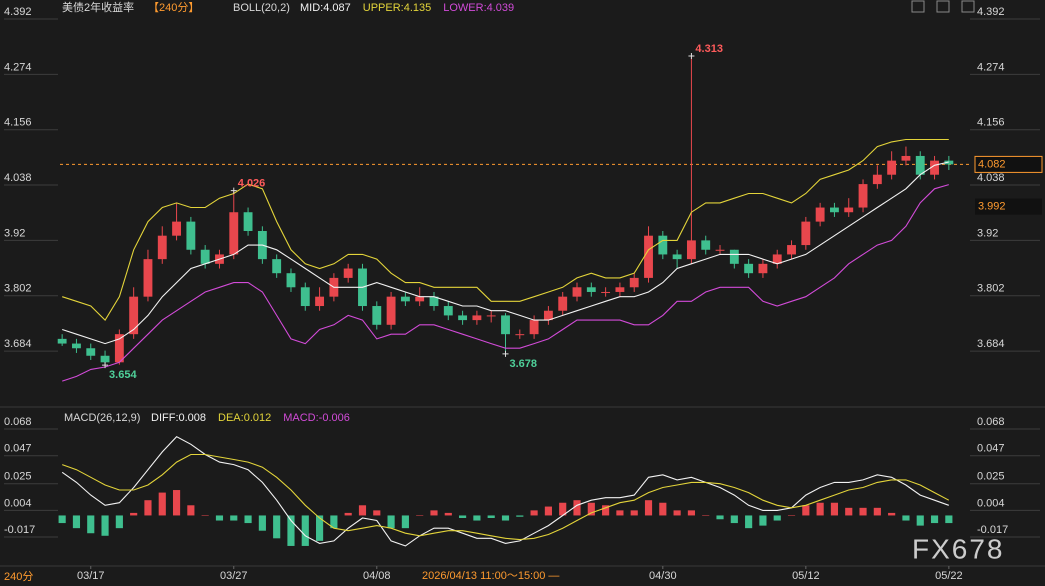 This screenshot has height=586, width=1045. I want to click on crosshair-box, so click(498, 576).